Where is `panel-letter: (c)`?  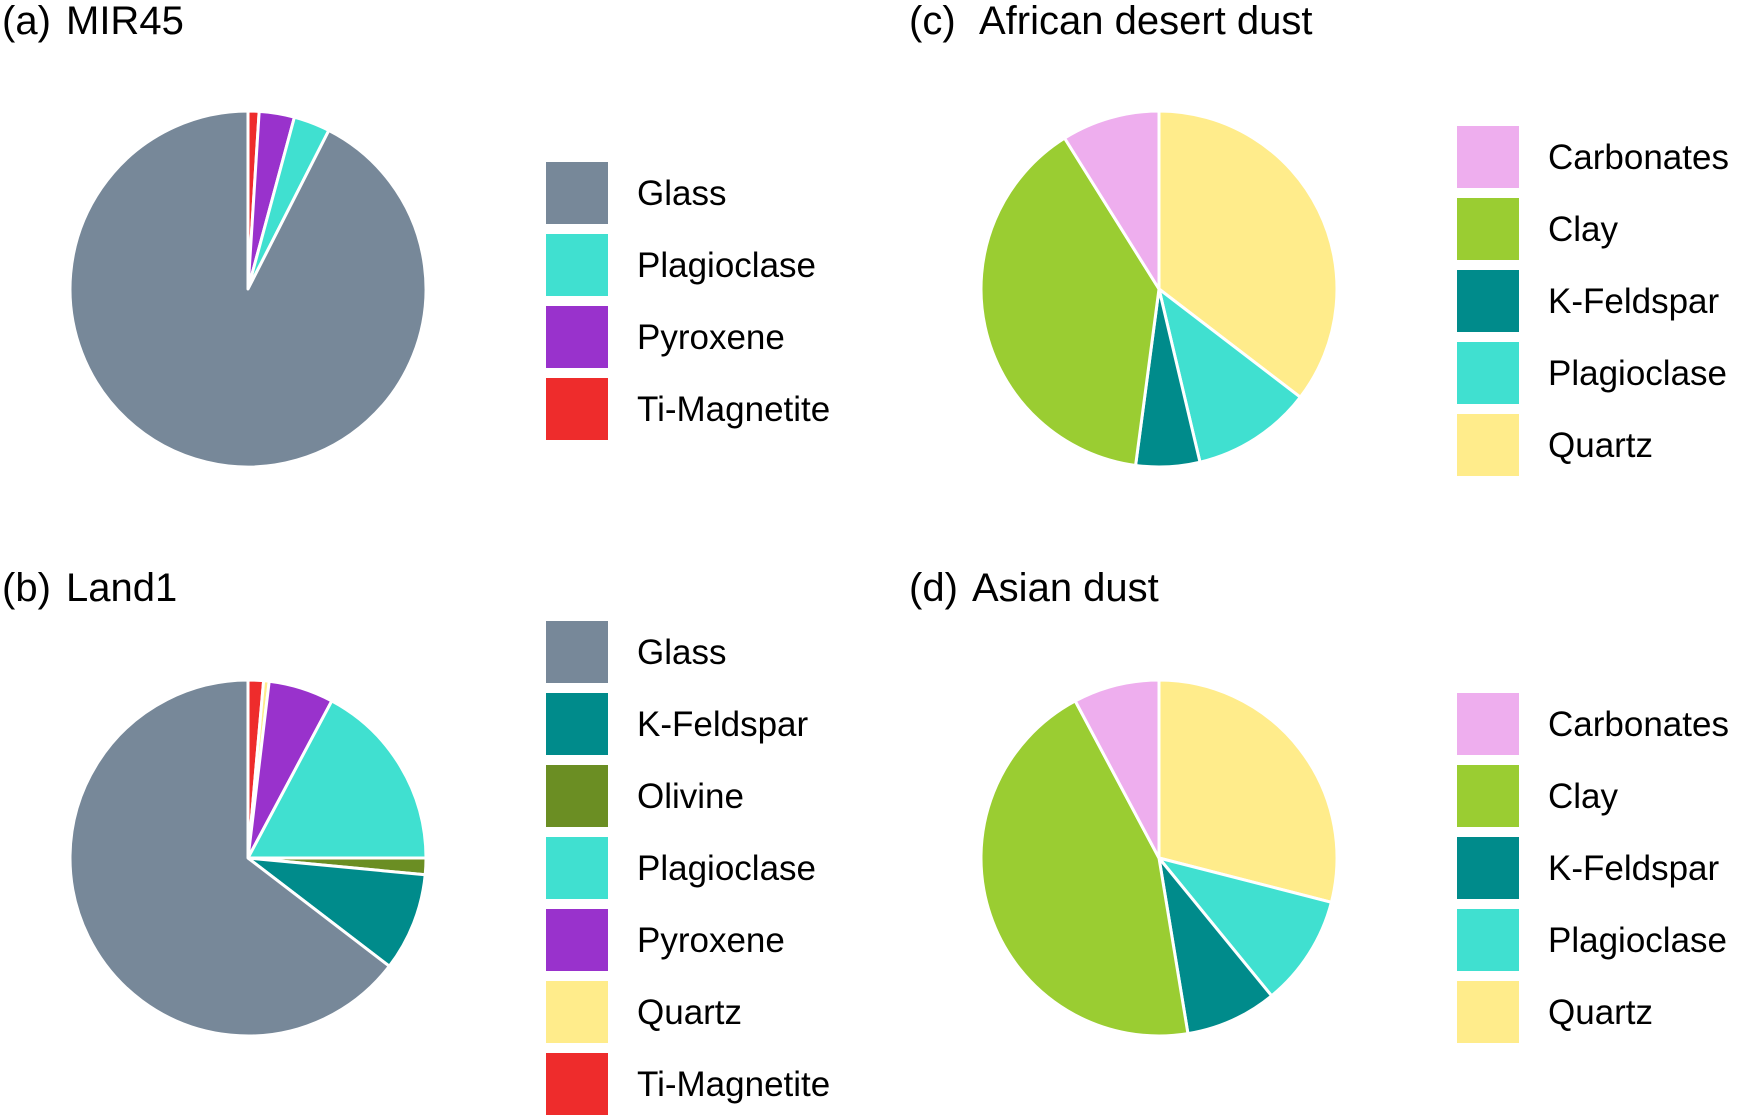
panel-letter: (c) is located at coordinates (932, 21).